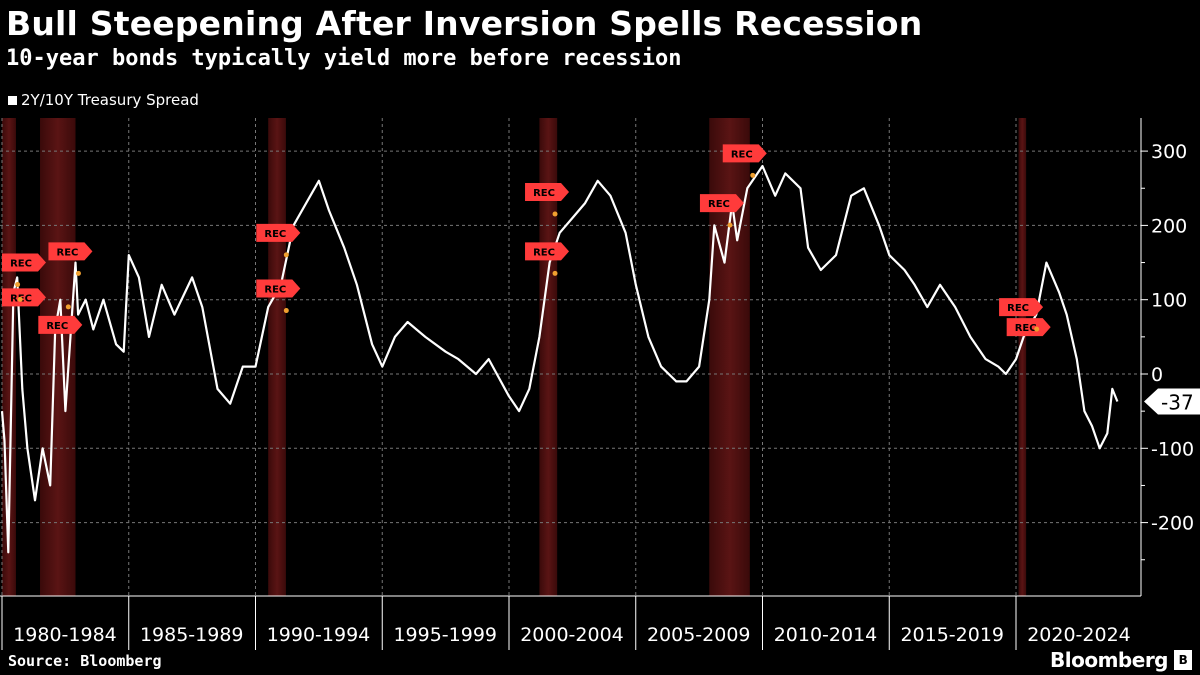 The image size is (1200, 675). What do you see at coordinates (1079, 635) in the screenshot?
I see `x-tick-label: 2020-2024` at bounding box center [1079, 635].